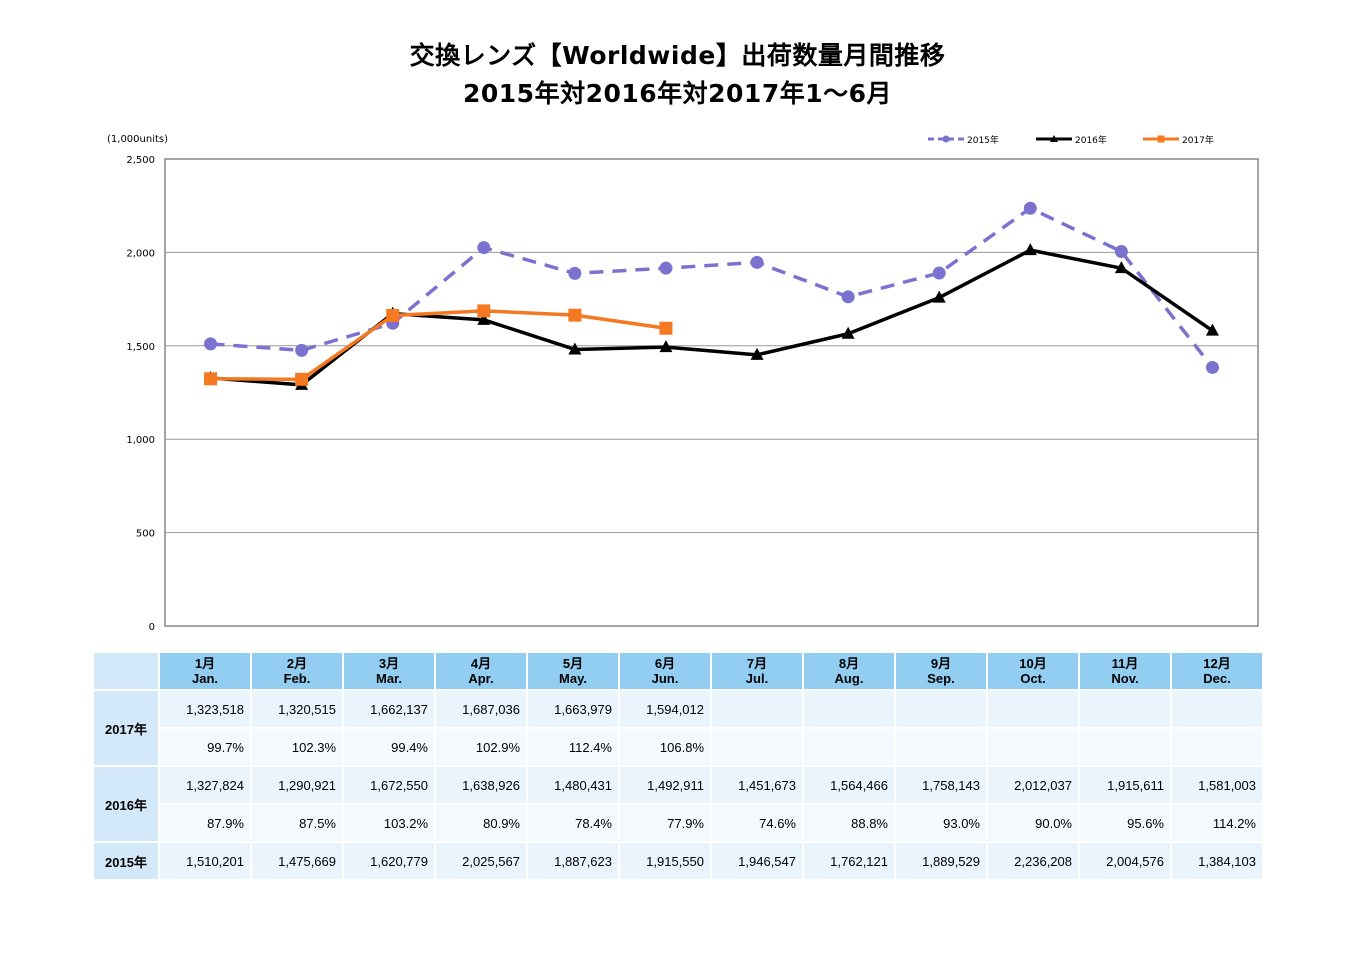  I want to click on row-year-label: 2015年, so click(126, 861).